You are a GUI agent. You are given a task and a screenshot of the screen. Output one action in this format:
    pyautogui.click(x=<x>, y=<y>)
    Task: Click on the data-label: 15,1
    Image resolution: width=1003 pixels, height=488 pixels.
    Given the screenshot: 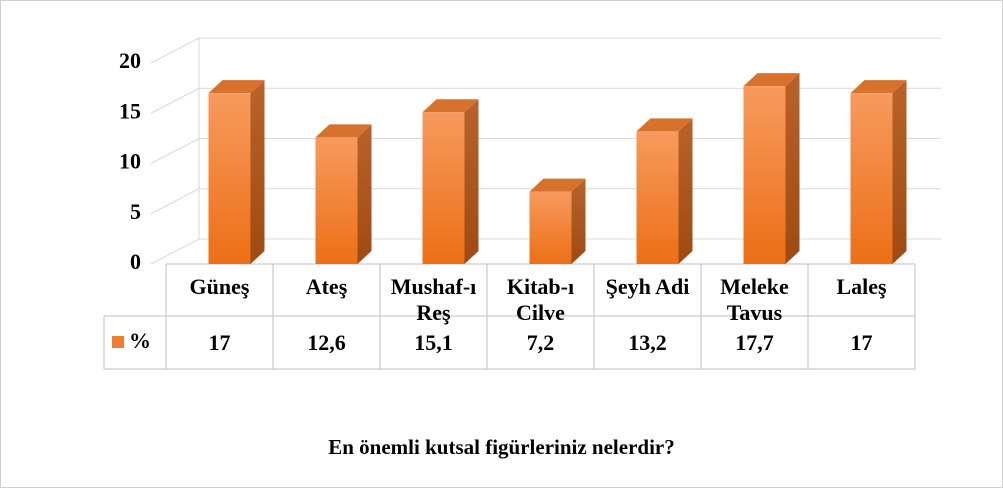 What is the action you would take?
    pyautogui.click(x=433, y=342)
    